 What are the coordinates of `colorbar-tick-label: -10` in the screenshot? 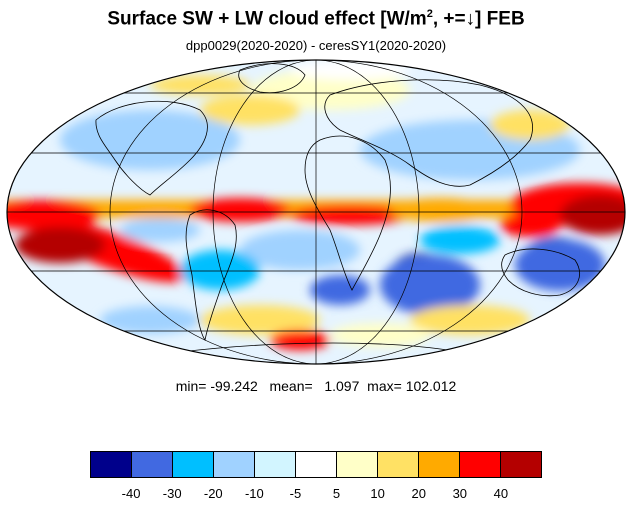 It's located at (254, 493).